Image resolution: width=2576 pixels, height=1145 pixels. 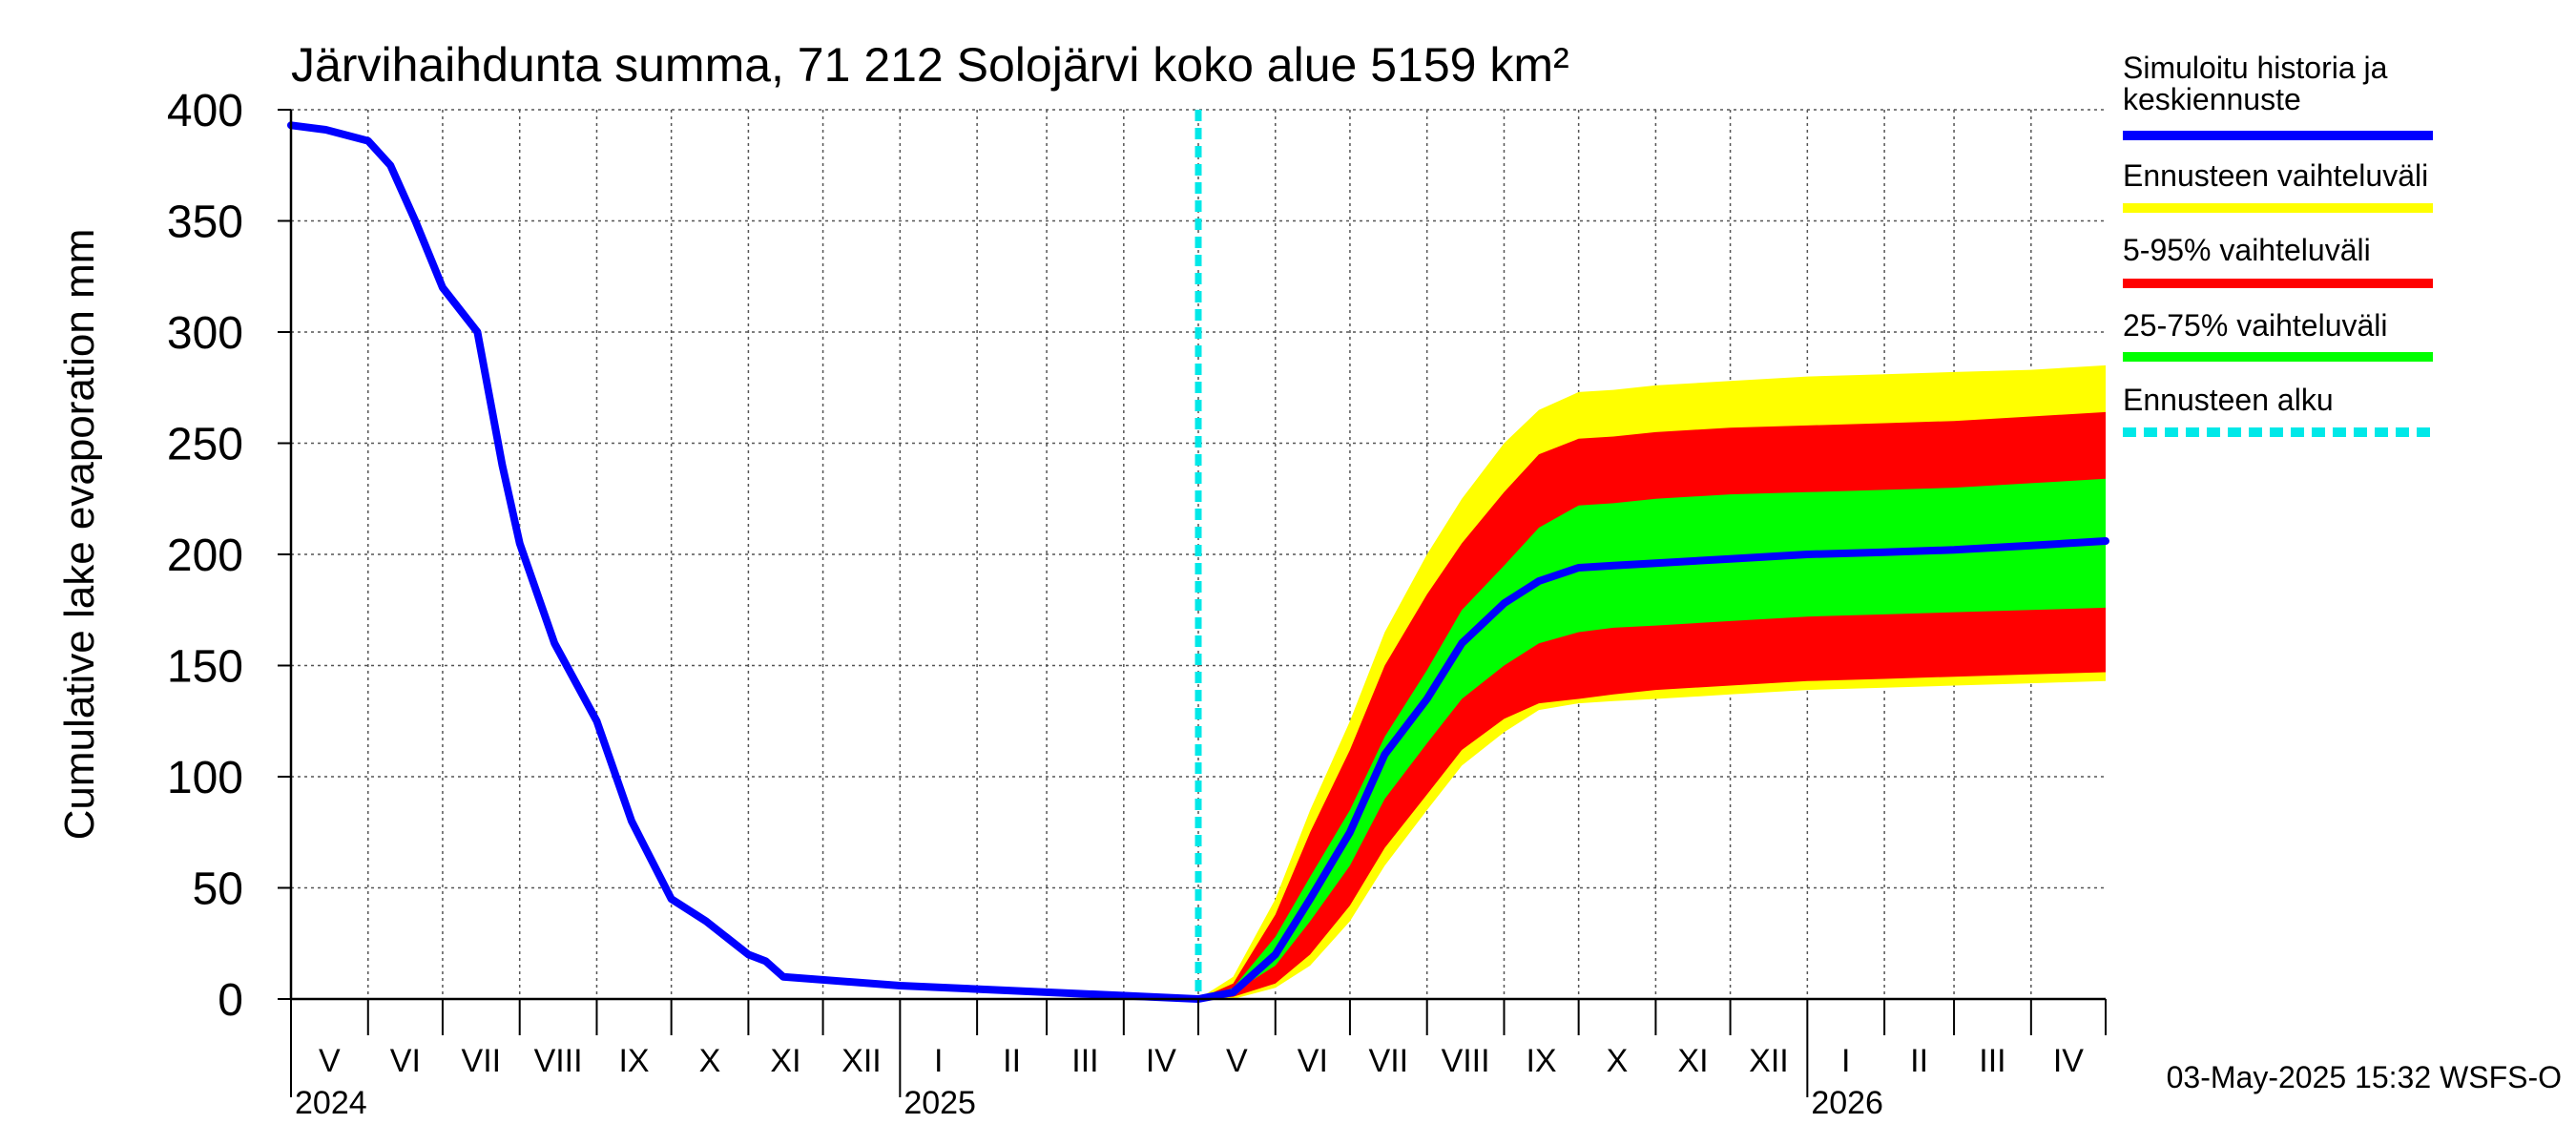 I want to click on y-axis-ticks: 0 50 100 150 200 250 300 350 400, so click(x=229, y=556).